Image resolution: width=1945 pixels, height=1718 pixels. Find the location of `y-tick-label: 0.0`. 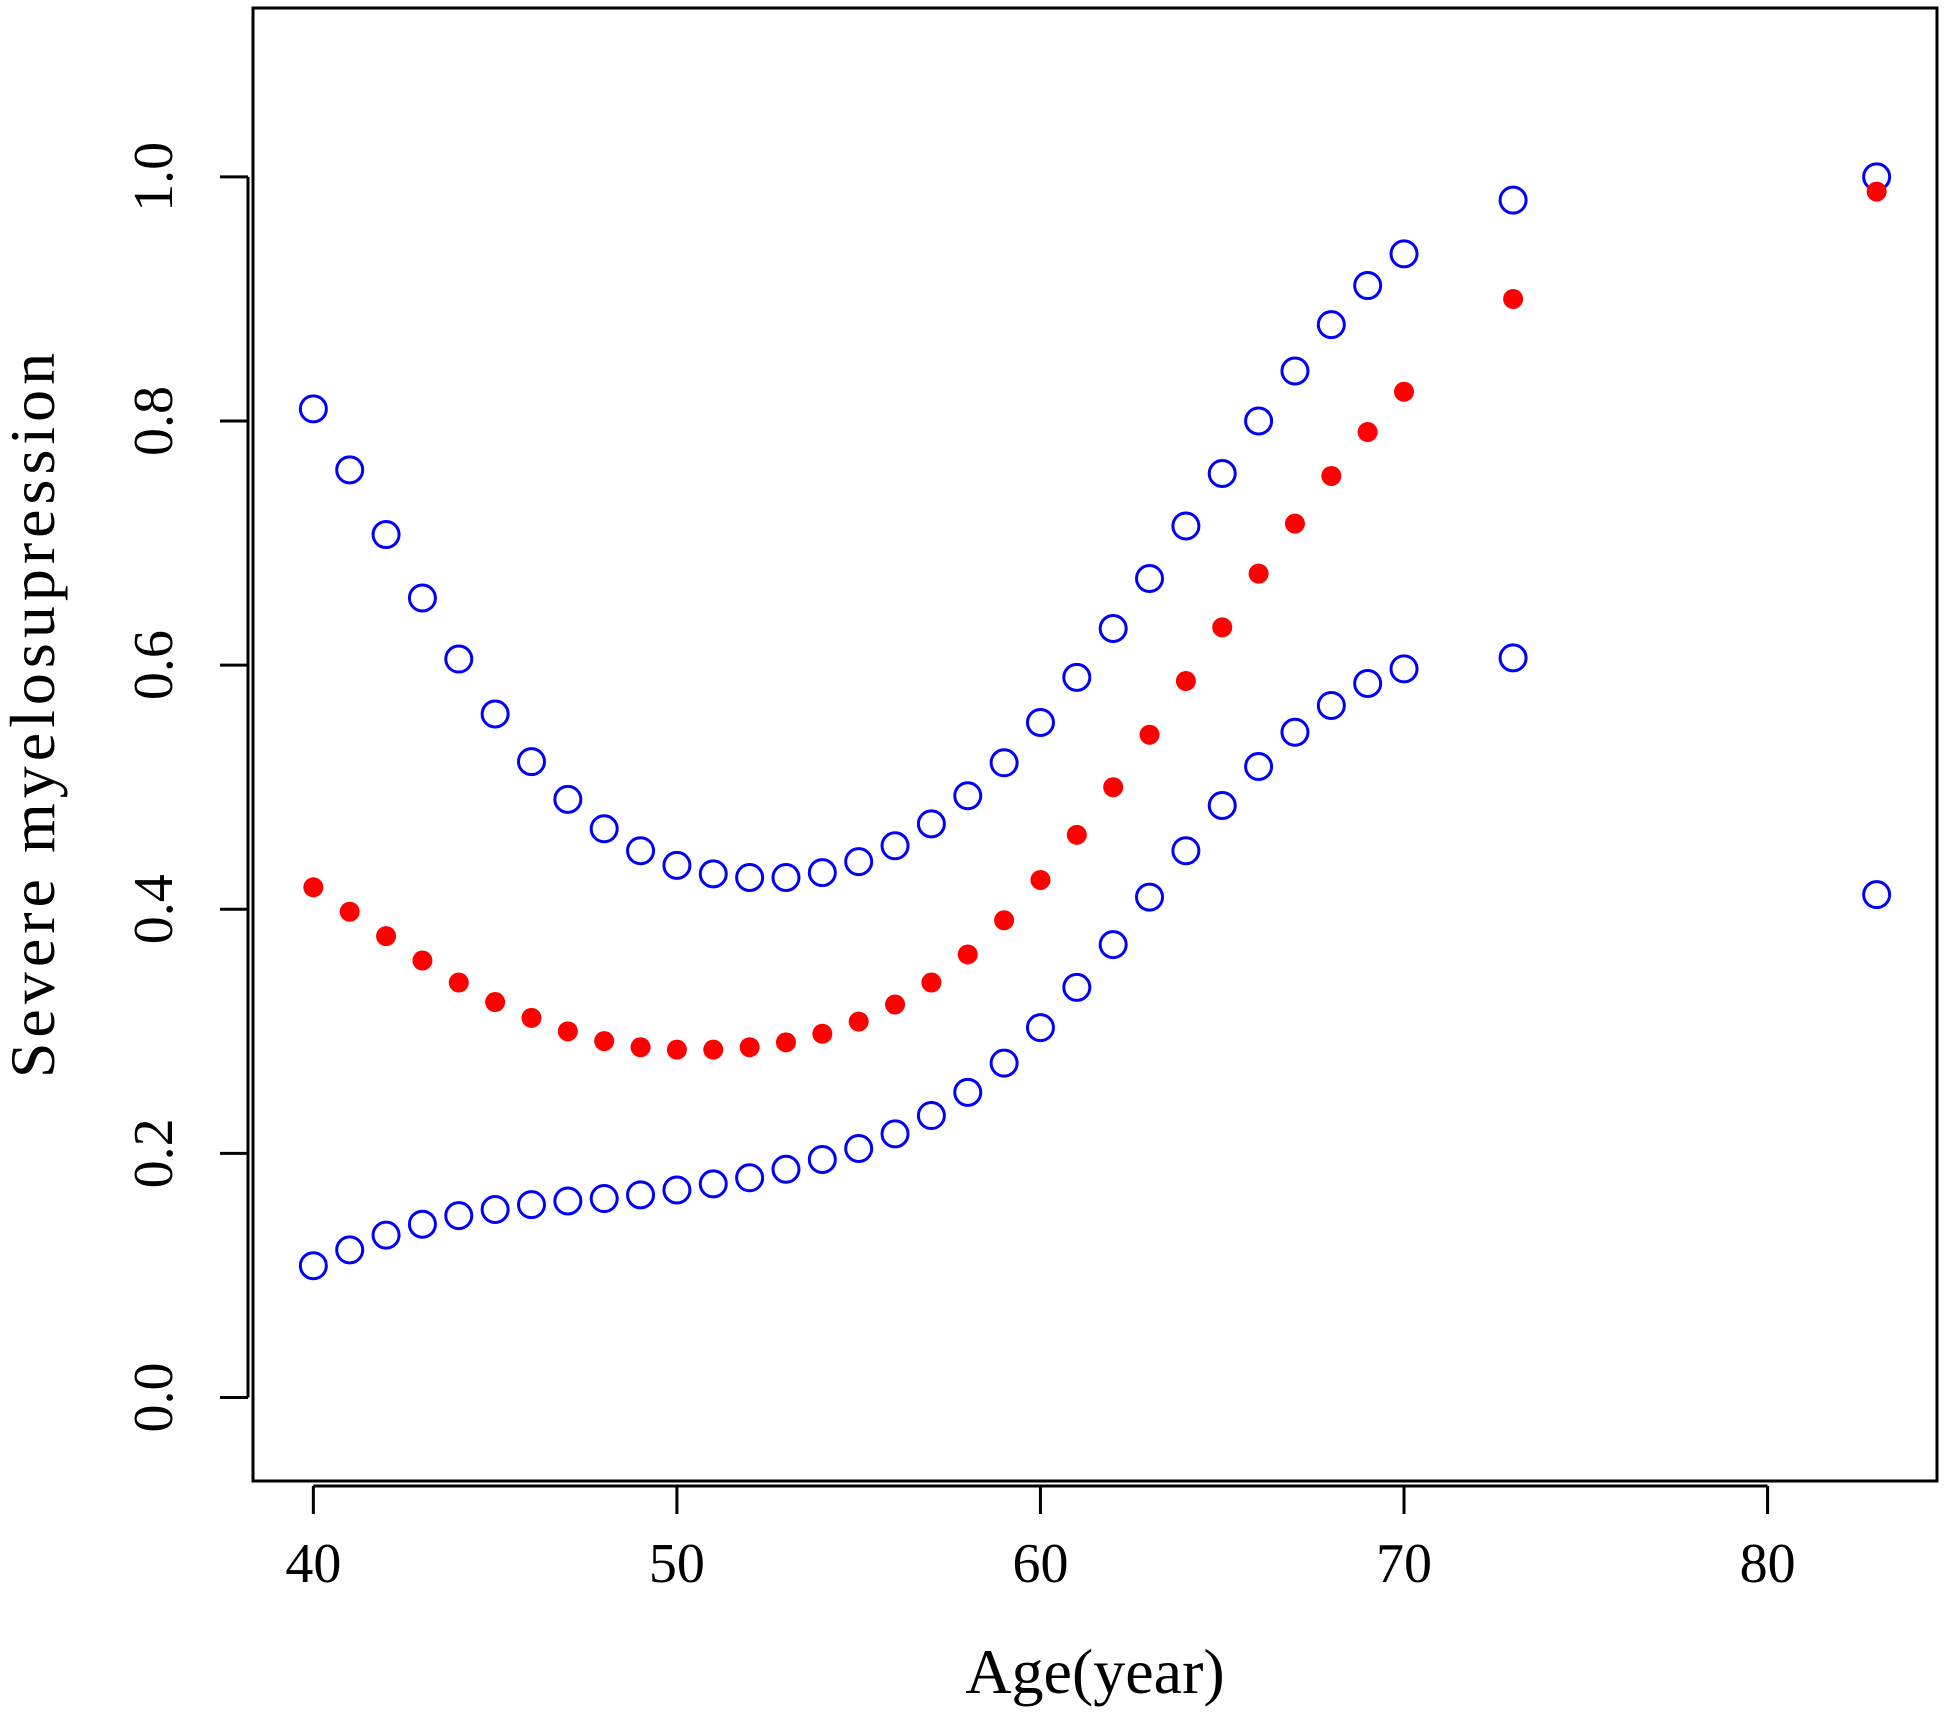

y-tick-label: 0.0 is located at coordinates (154, 1398).